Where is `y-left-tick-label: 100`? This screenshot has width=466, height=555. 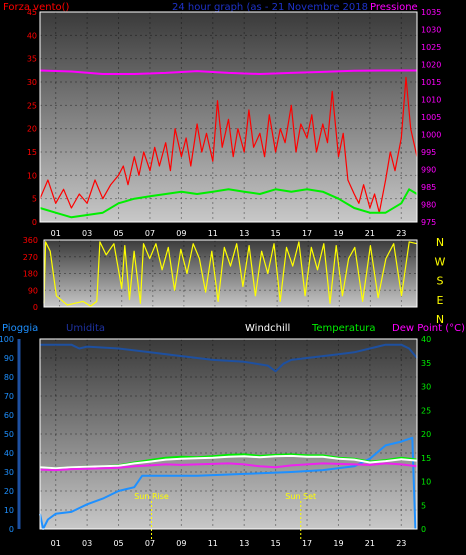 y-left-tick-label: 100 is located at coordinates (7, 339).